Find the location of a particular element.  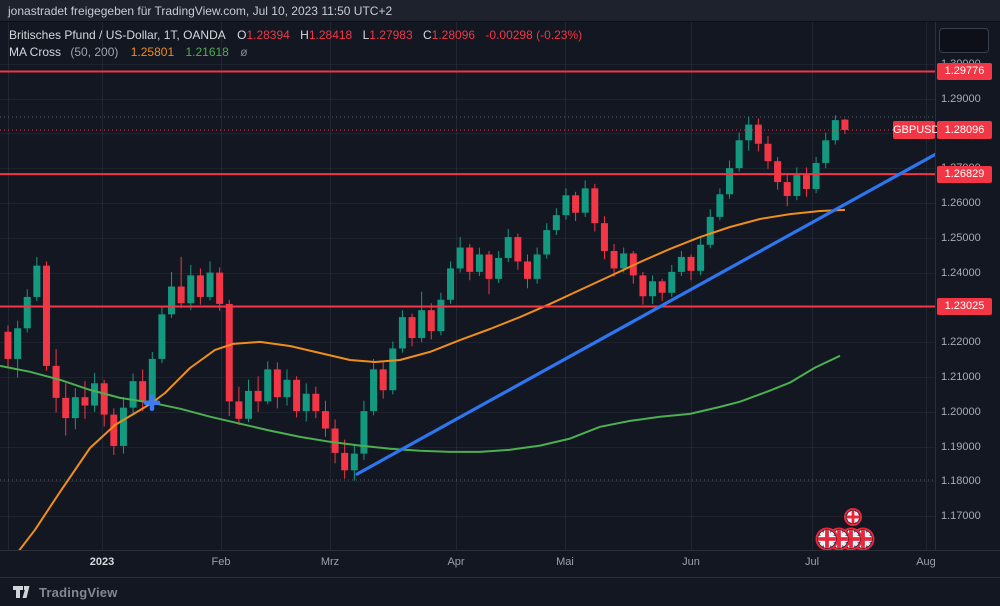

toolbar-collapsed-box is located at coordinates (964, 40).